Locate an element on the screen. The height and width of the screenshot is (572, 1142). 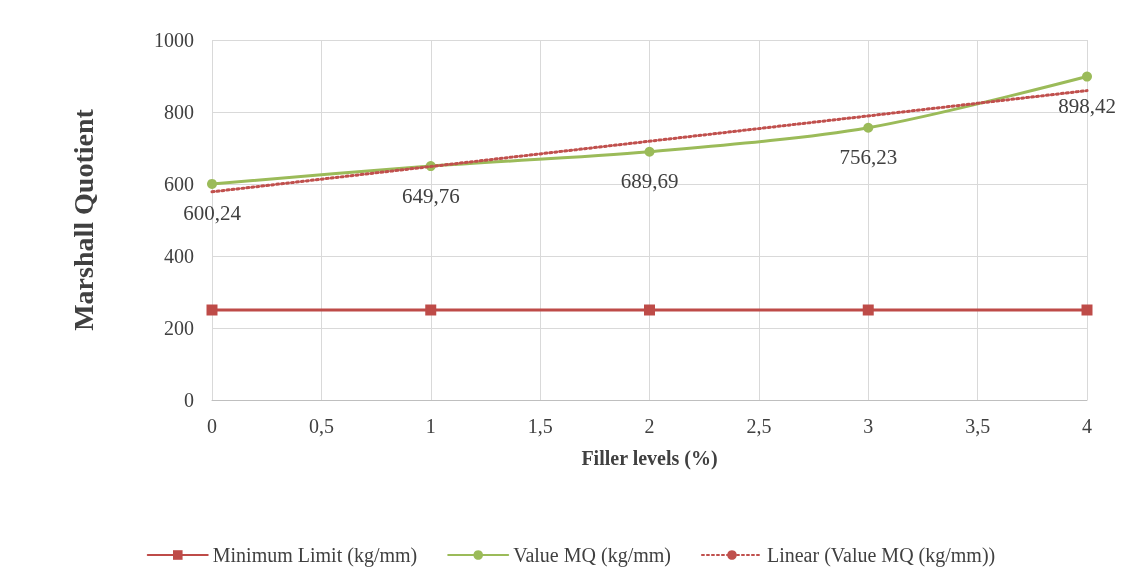
y-tick-label: 800 is located at coordinates (179, 112).